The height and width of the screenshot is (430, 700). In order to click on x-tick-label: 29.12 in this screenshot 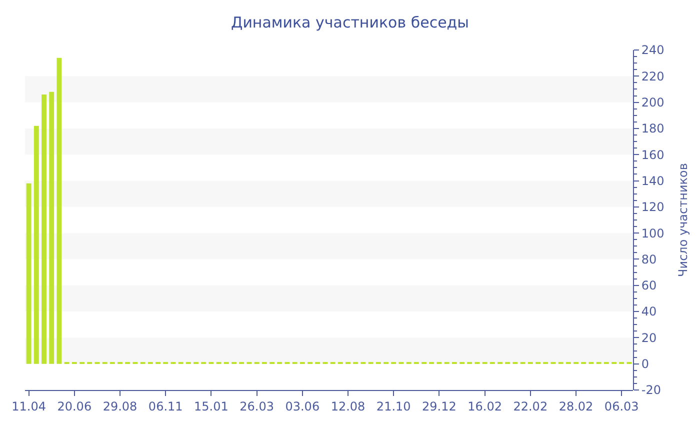, I will do `click(439, 406)`.